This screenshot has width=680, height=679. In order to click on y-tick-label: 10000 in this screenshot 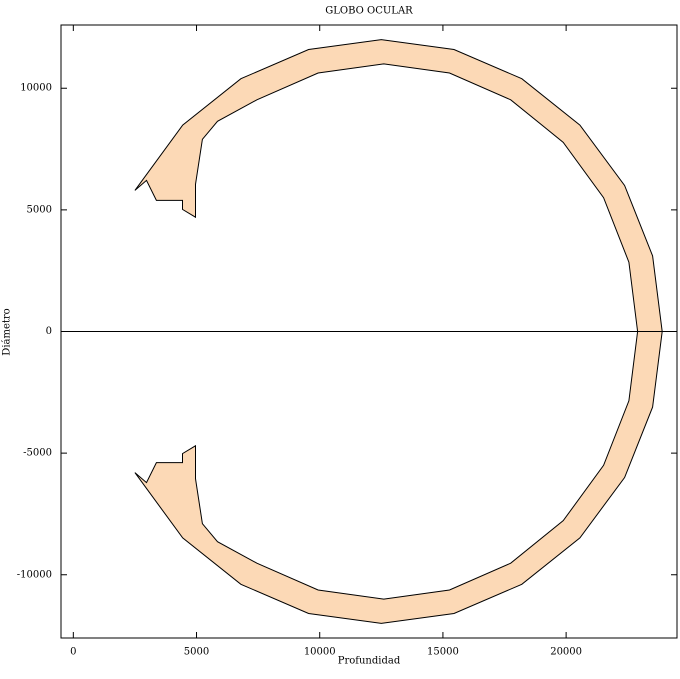, I will do `click(36, 88)`.